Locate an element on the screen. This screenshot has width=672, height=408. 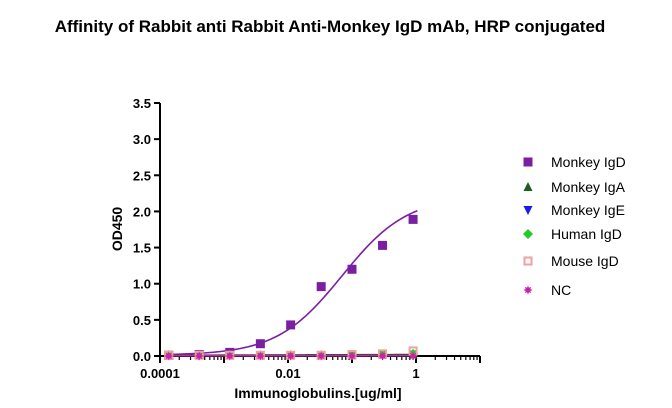
nc-legend-label: NC is located at coordinates (561, 290).